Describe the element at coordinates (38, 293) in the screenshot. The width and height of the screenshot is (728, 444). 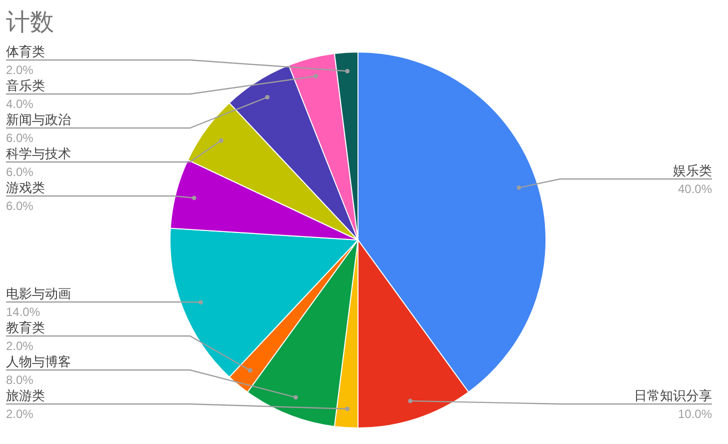
I see `slice-label: 电影与动画` at that location.